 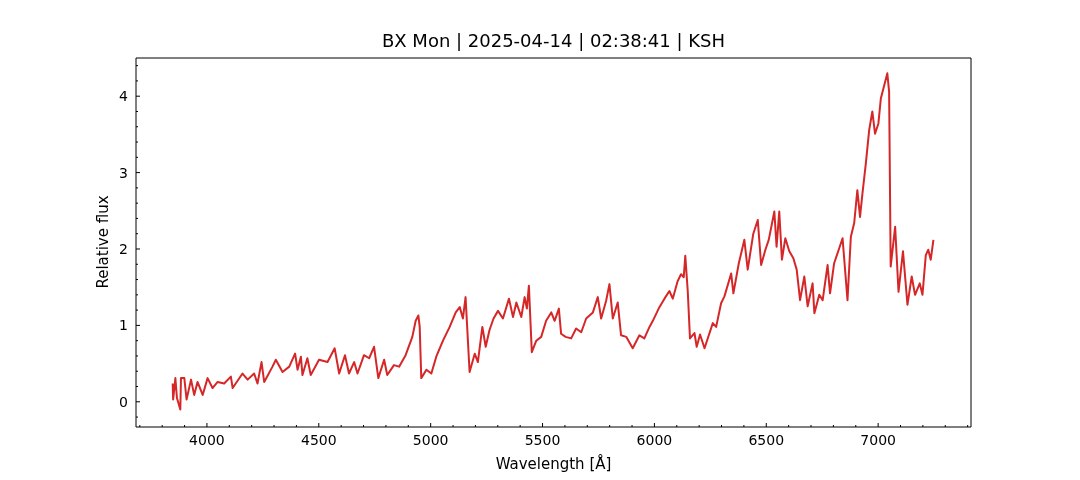 What do you see at coordinates (430, 440) in the screenshot?
I see `x-tick-label: 5000` at bounding box center [430, 440].